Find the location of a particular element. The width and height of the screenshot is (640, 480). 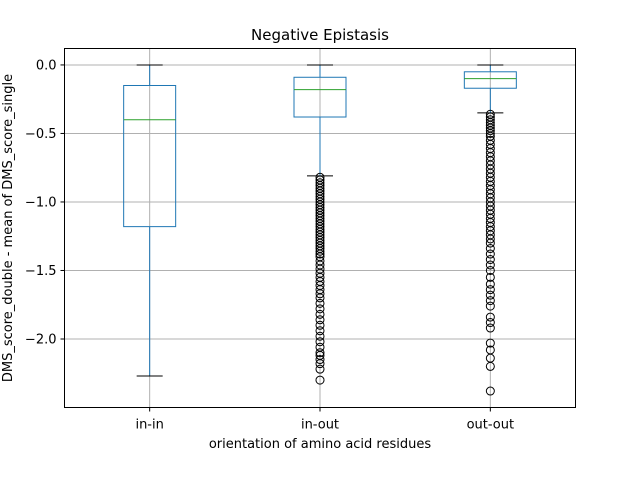

y-tick-label: −2.0 is located at coordinates (41, 339).